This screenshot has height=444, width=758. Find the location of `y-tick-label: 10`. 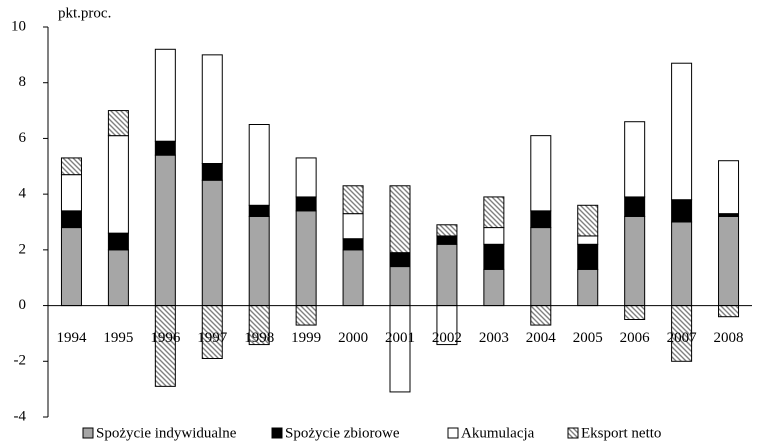

y-tick-label: 10 is located at coordinates (18, 26).